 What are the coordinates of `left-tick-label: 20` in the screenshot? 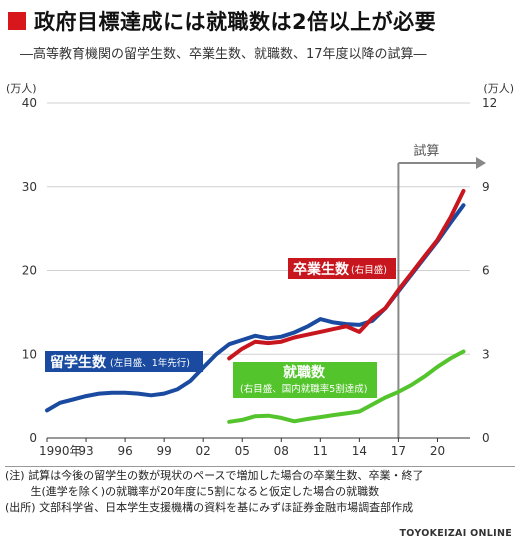 It's located at (29, 271).